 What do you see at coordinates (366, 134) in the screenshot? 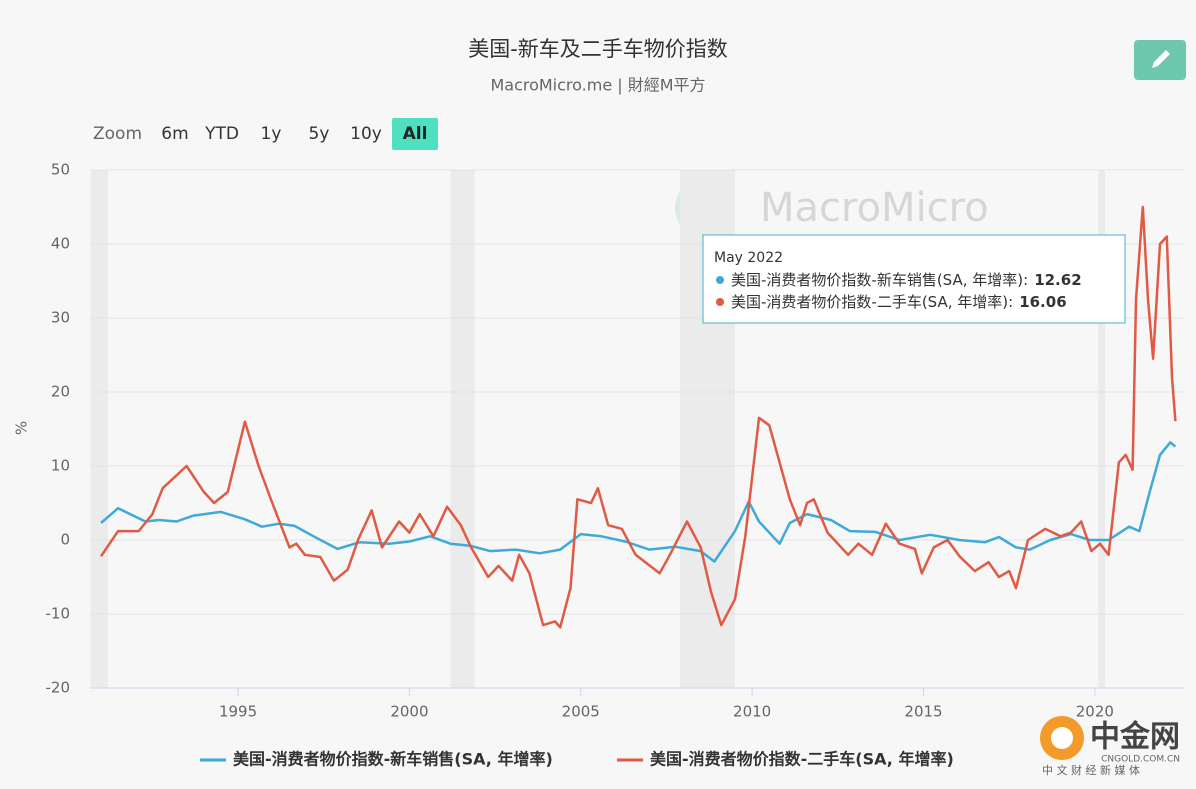
I see `zoom-button: 10y` at bounding box center [366, 134].